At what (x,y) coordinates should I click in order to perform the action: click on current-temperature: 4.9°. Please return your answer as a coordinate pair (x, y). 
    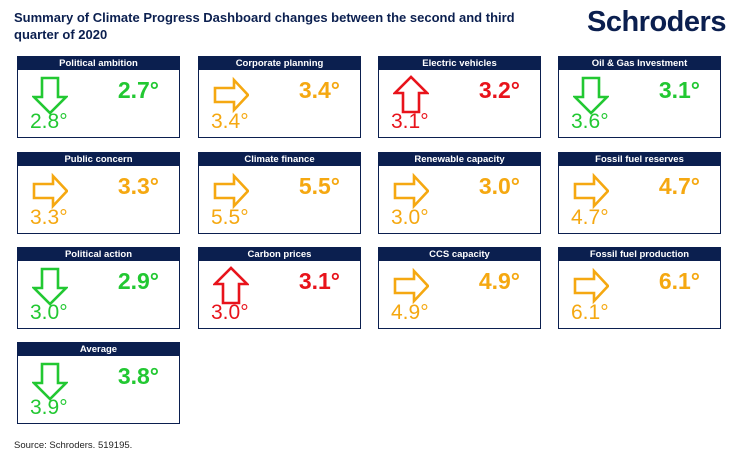
    Looking at the image, I should click on (499, 281).